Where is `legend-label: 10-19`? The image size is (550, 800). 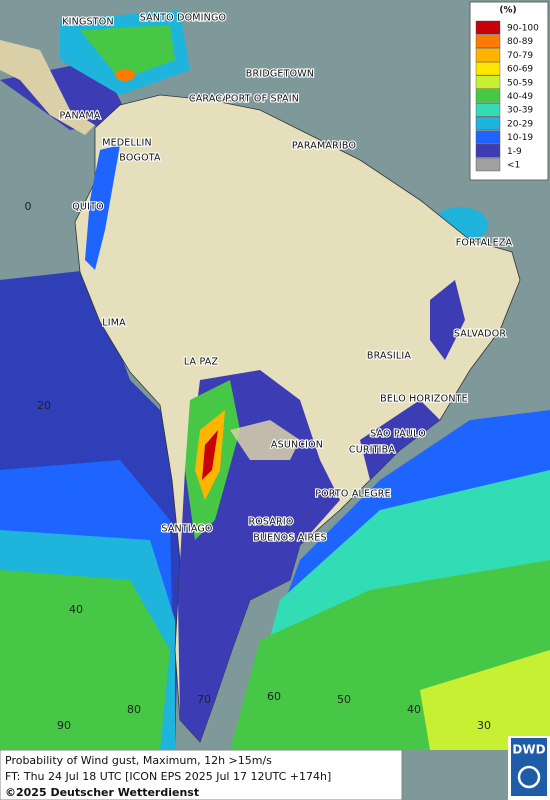 legend-label: 10-19 is located at coordinates (520, 138).